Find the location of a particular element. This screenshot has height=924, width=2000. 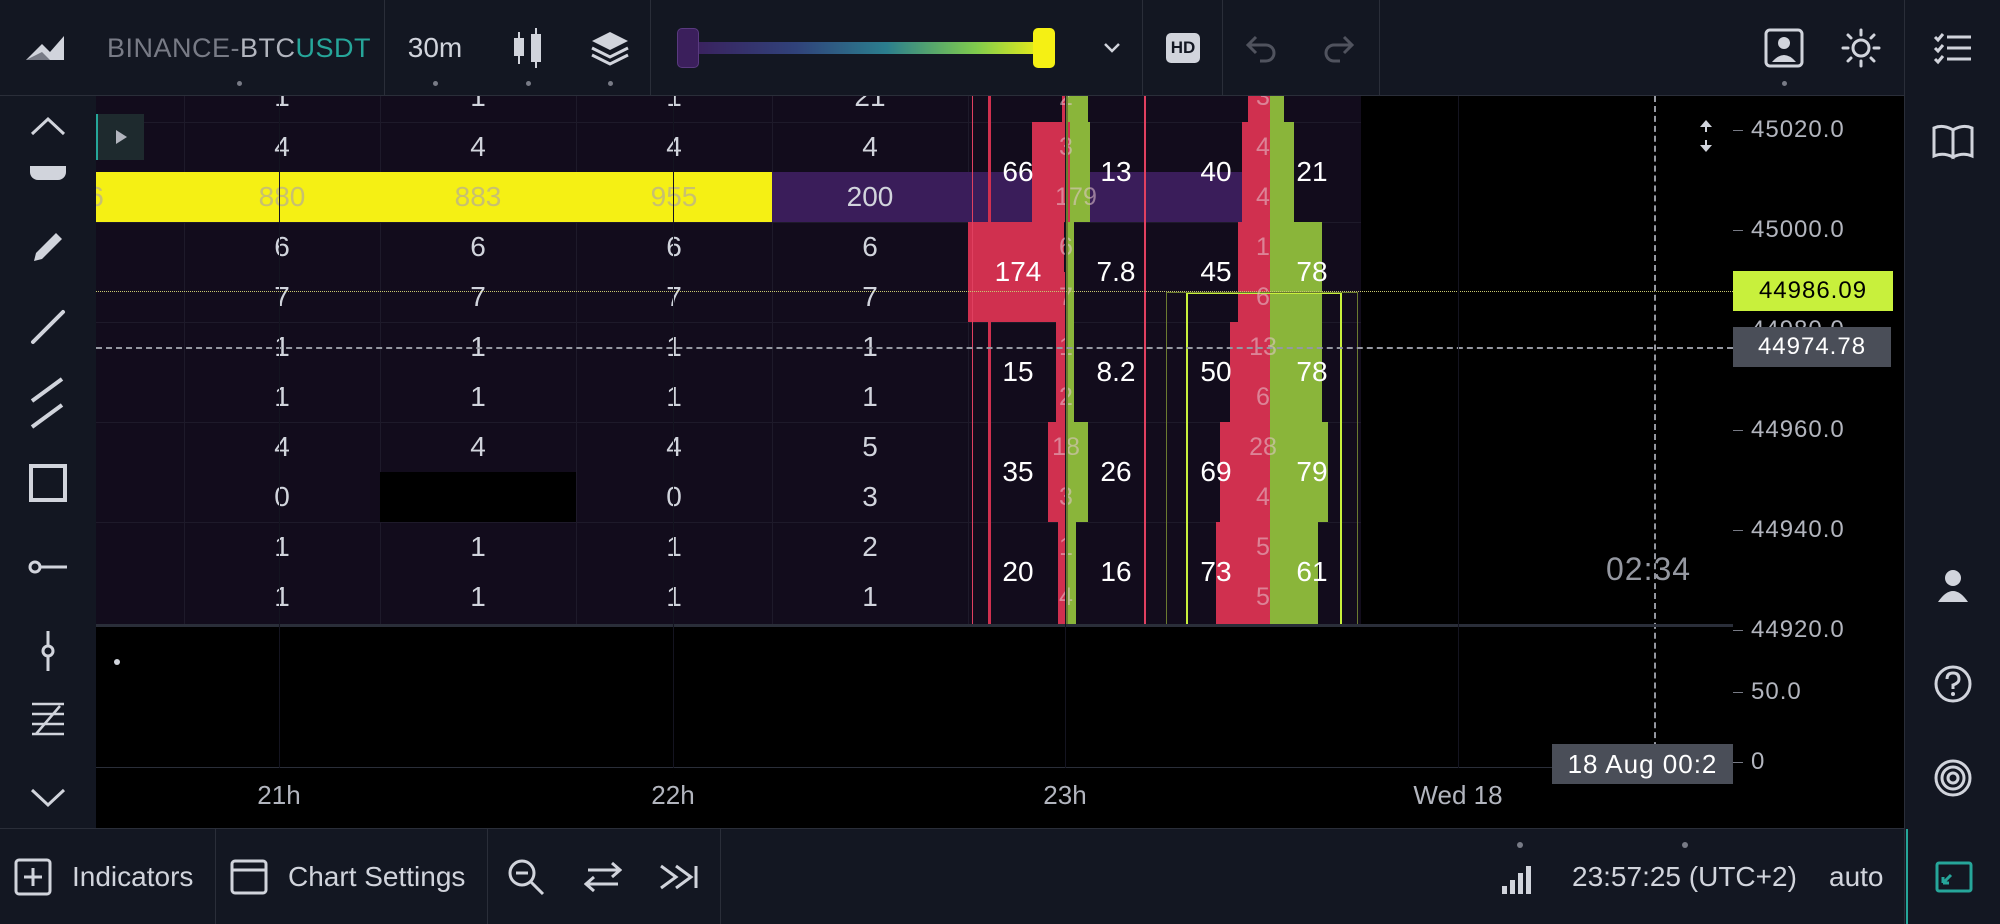

target-icon is located at coordinates (1953, 778).